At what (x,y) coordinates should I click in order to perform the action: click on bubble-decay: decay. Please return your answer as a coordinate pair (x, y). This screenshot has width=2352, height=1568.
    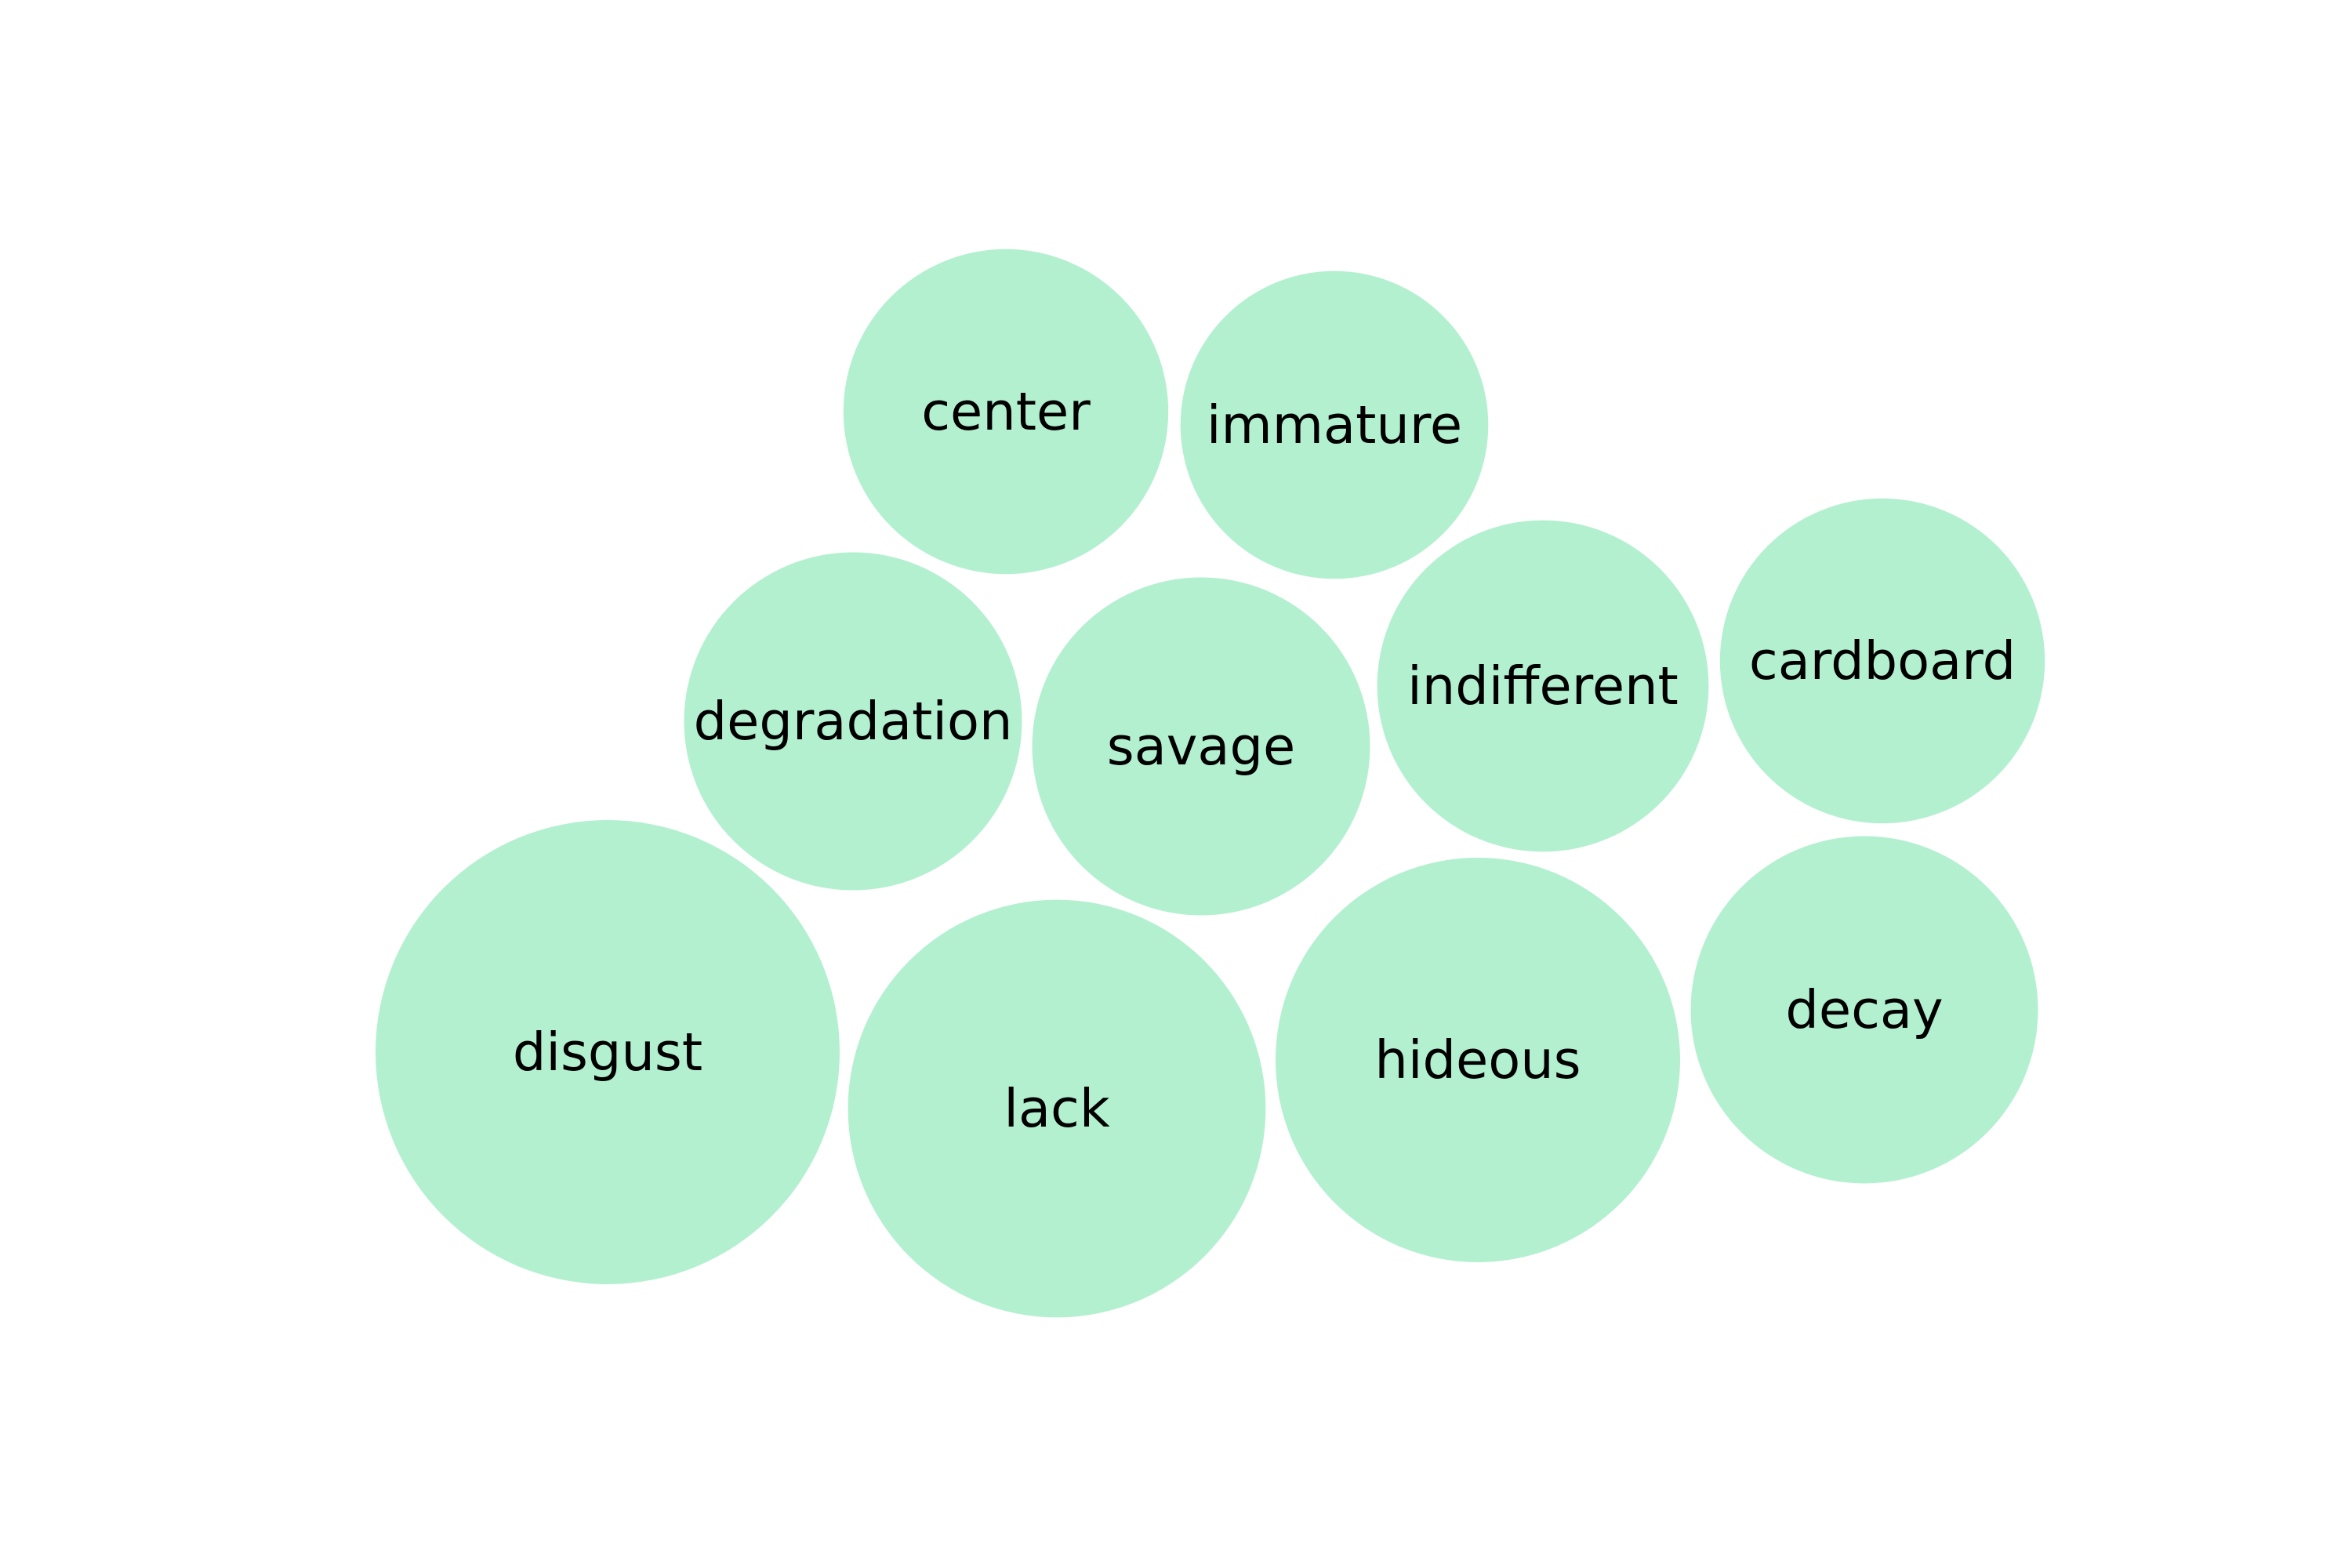
    Looking at the image, I should click on (1864, 1010).